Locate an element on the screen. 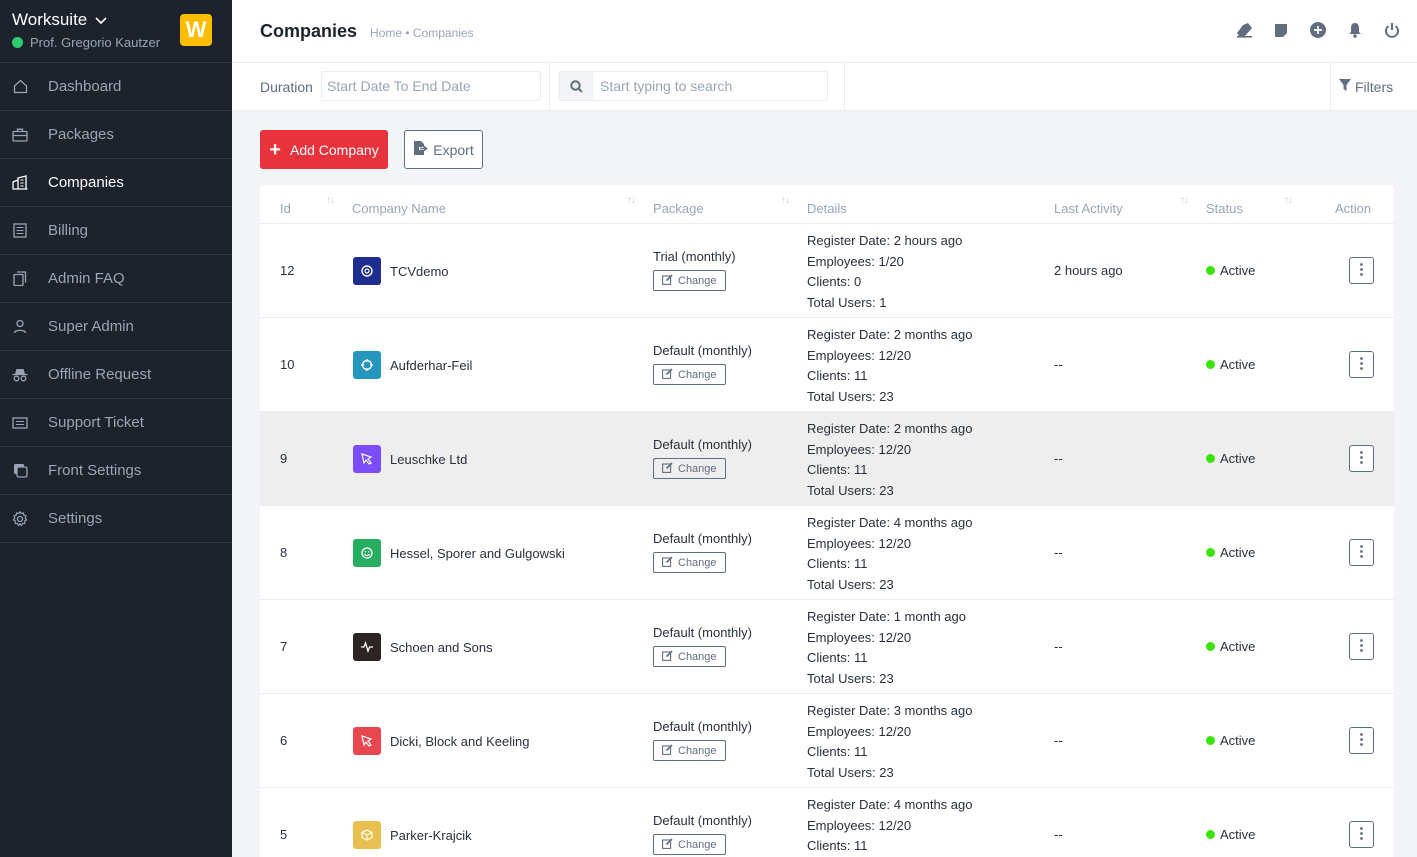 The image size is (1417, 857). sidebar-item-packages: Packages is located at coordinates (116, 135).